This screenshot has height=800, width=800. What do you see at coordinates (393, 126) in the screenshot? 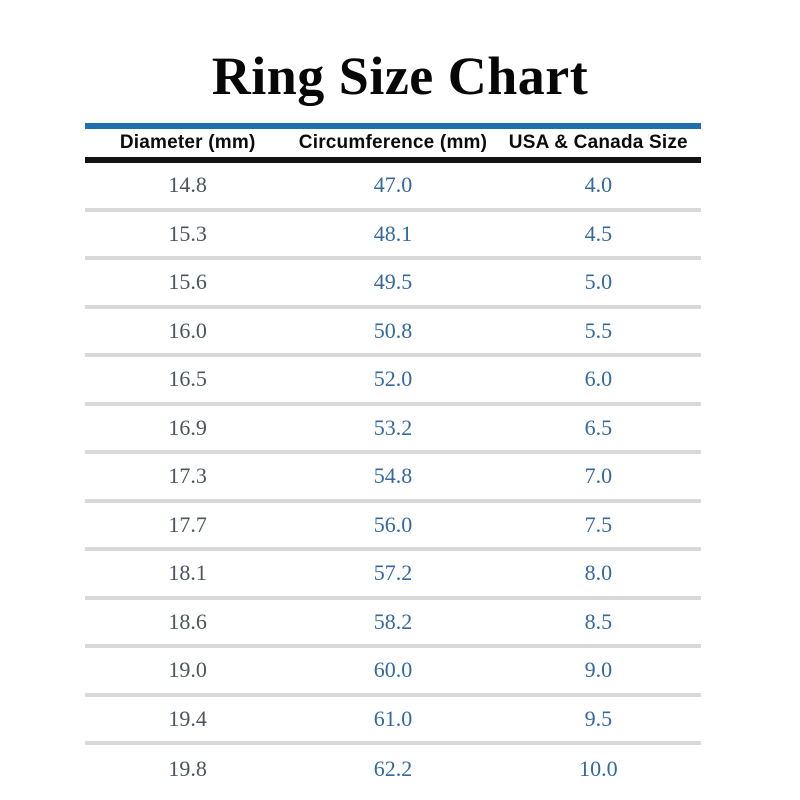
I see `top-rule` at bounding box center [393, 126].